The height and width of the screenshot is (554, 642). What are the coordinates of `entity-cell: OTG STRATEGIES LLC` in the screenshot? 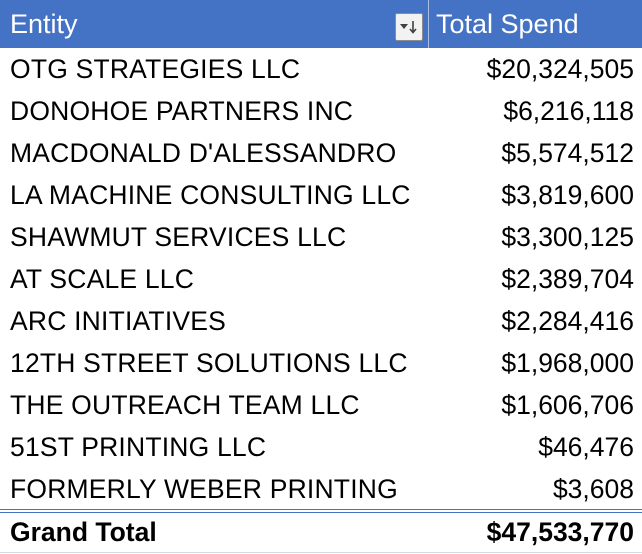 It's located at (155, 69).